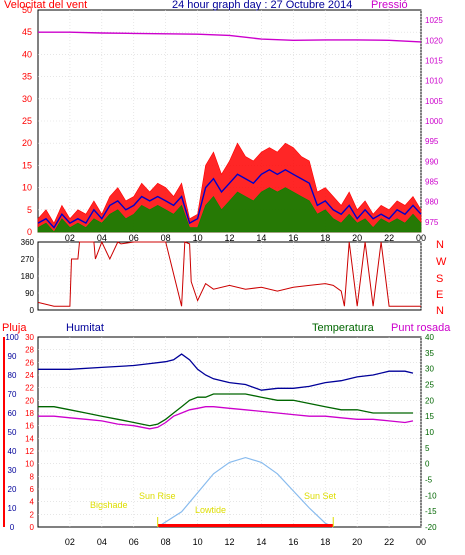  Describe the element at coordinates (434, 121) in the screenshot. I see `pressure-tick-label: 1000` at that location.